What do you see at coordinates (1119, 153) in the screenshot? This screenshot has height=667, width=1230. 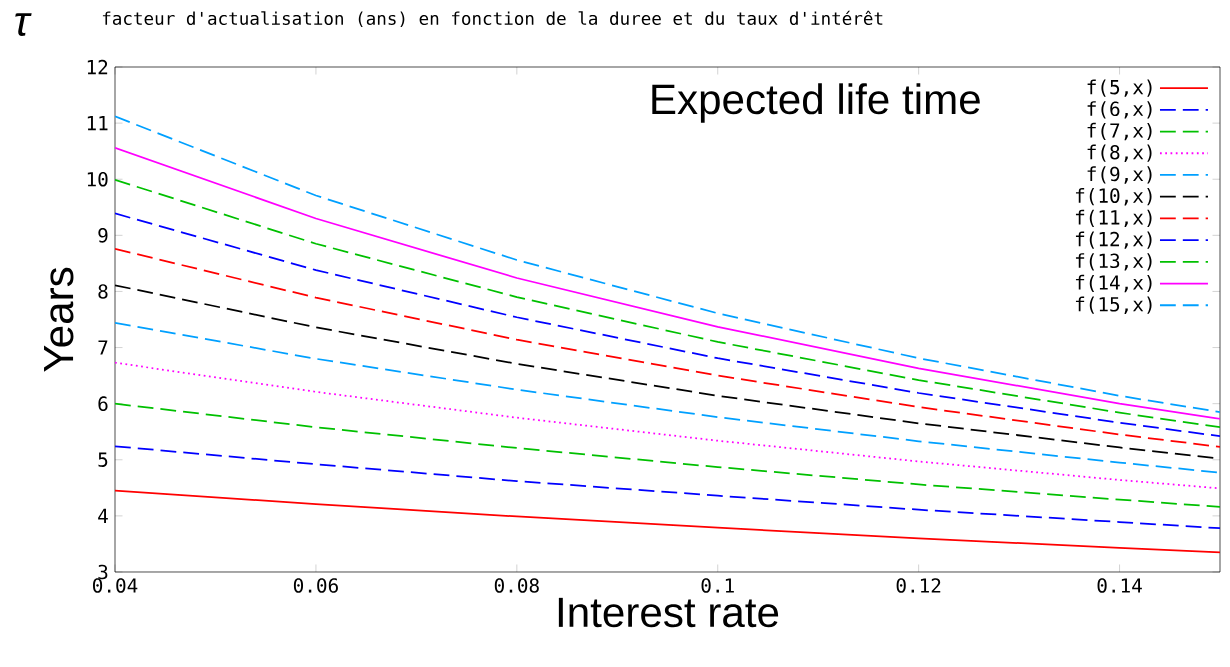 I see `legend-label: f(8,x)` at bounding box center [1119, 153].